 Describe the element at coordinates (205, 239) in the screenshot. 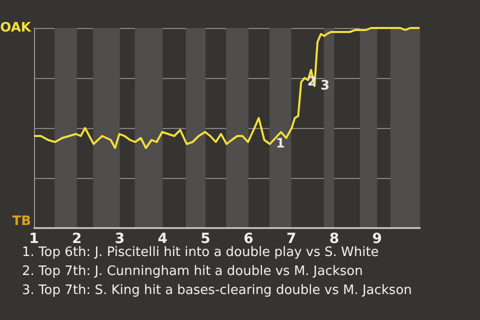

I see `x-tick-label: 5` at that location.